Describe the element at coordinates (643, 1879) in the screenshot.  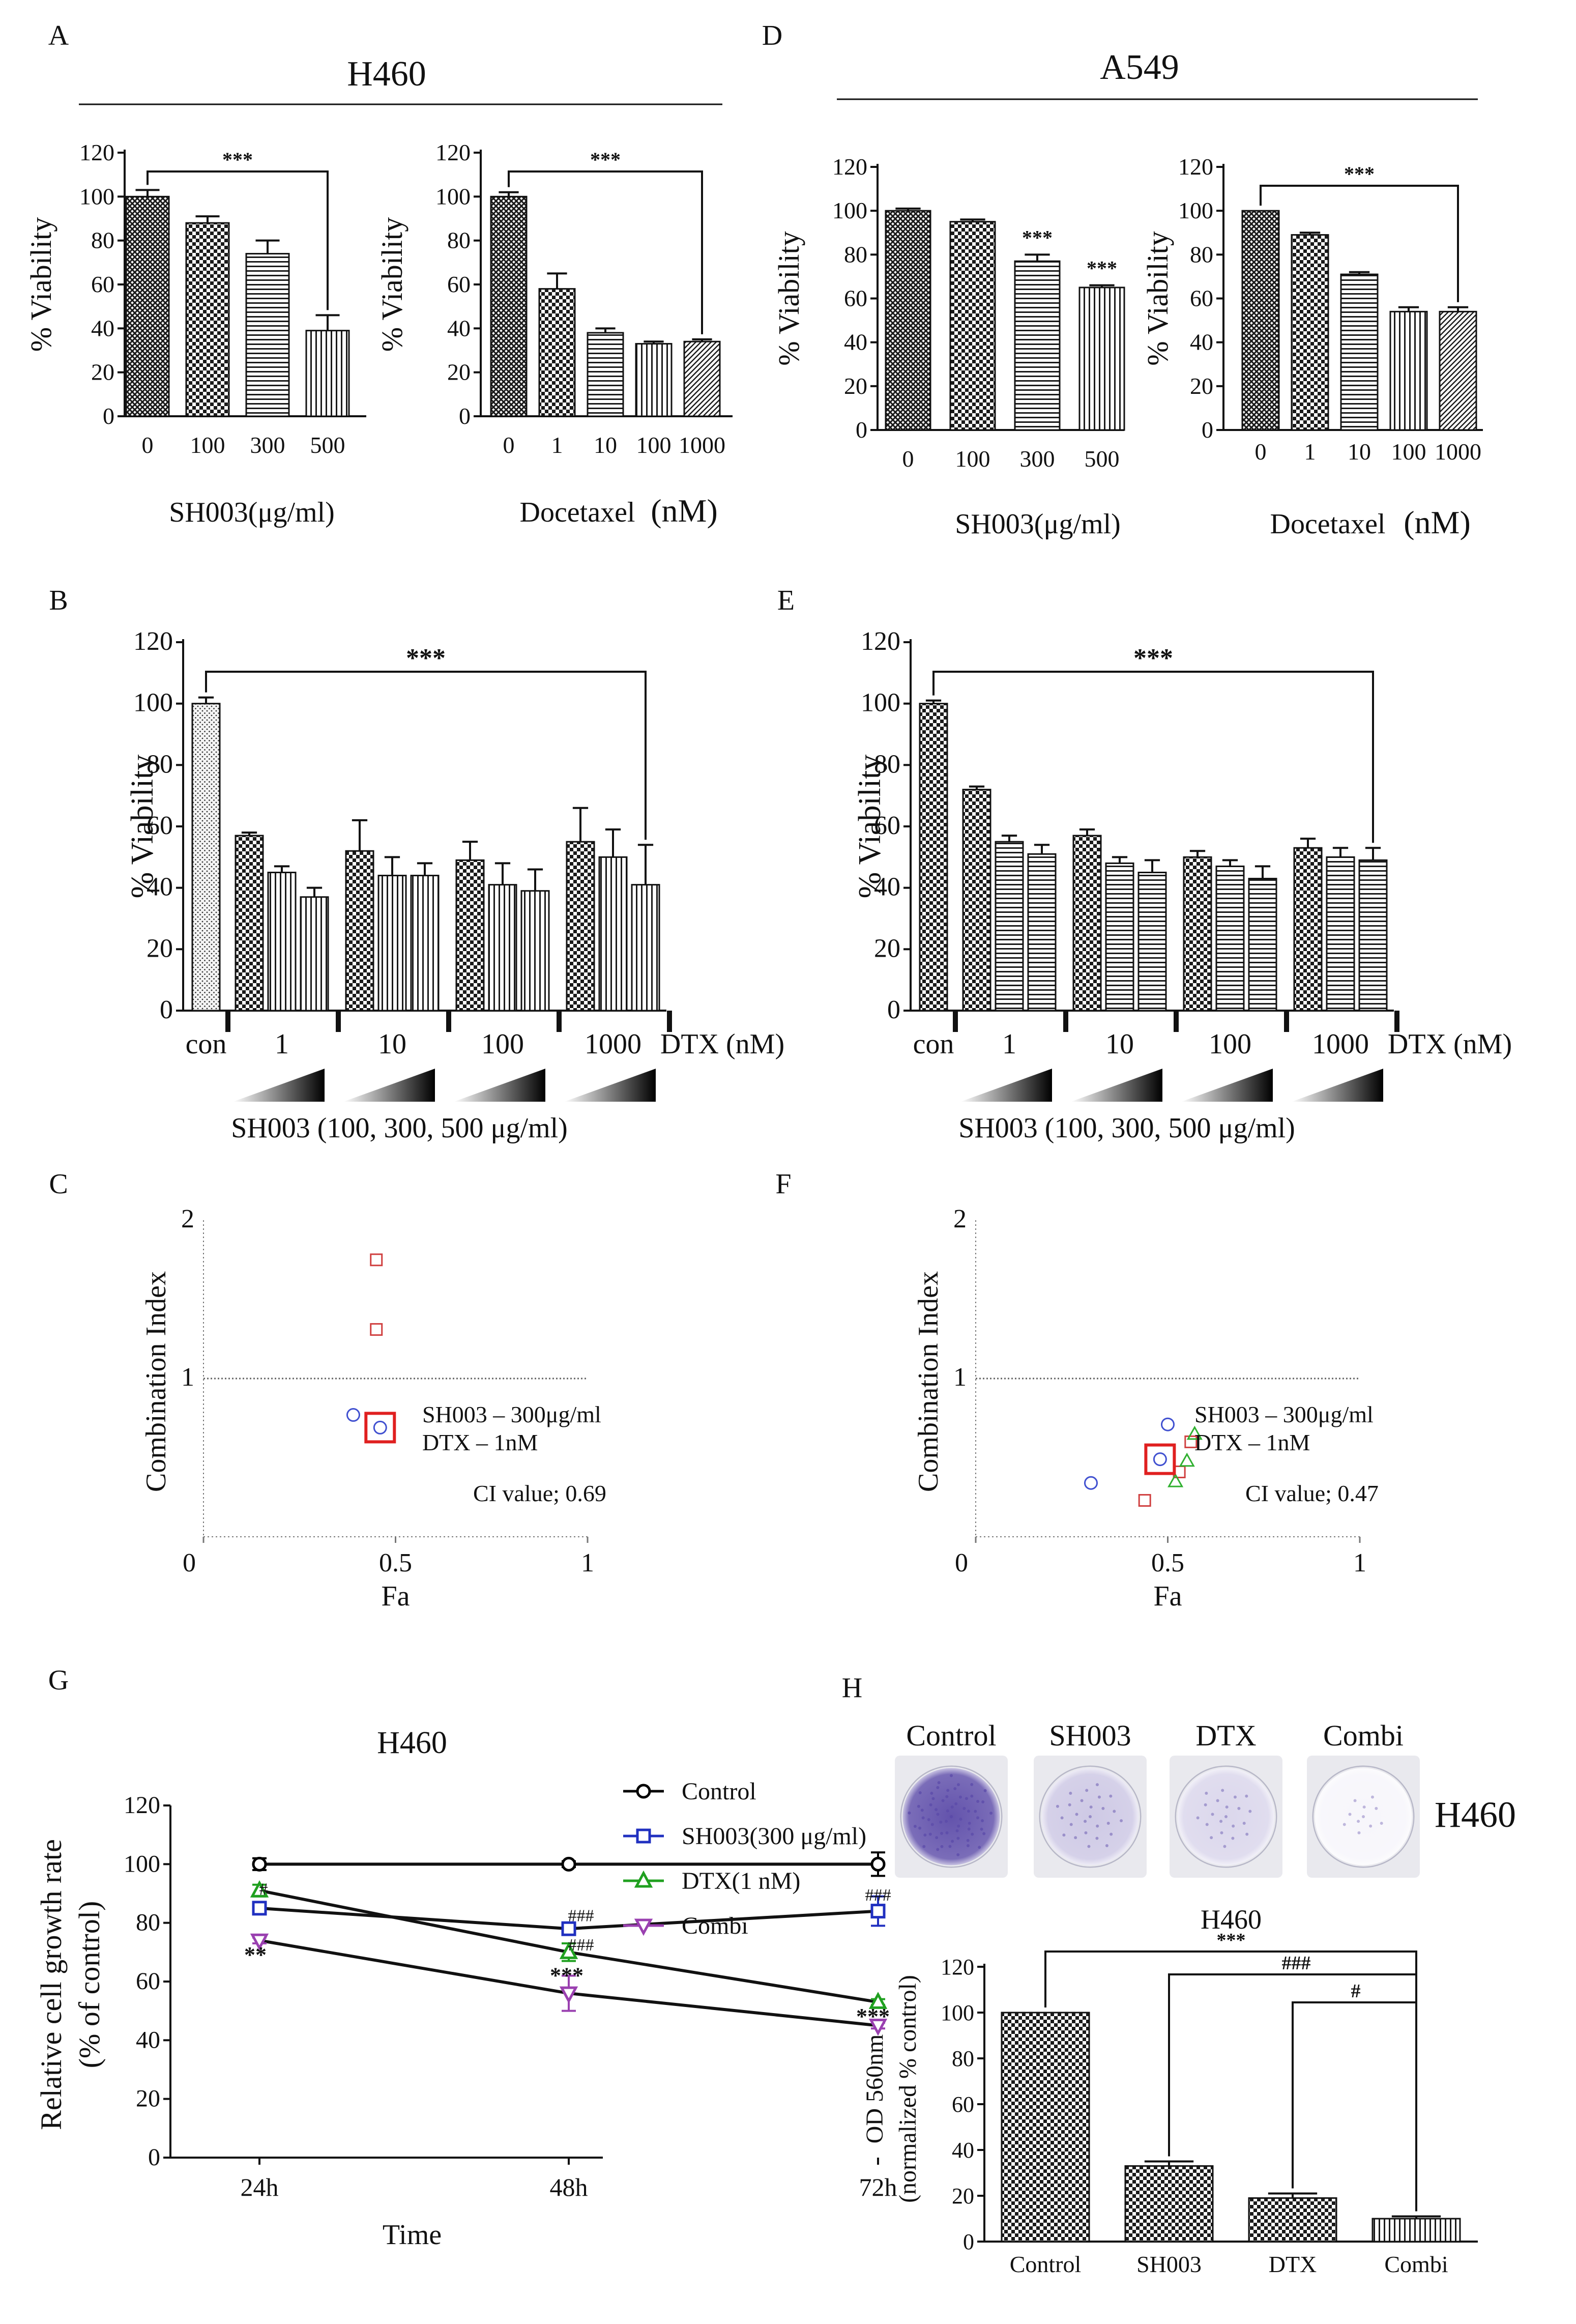
I see `legend-marker` at that location.